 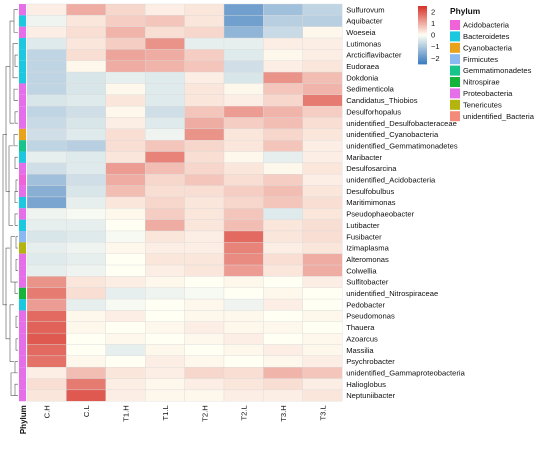 What do you see at coordinates (364, 157) in the screenshot?
I see `row-label: Maribacter` at bounding box center [364, 157].